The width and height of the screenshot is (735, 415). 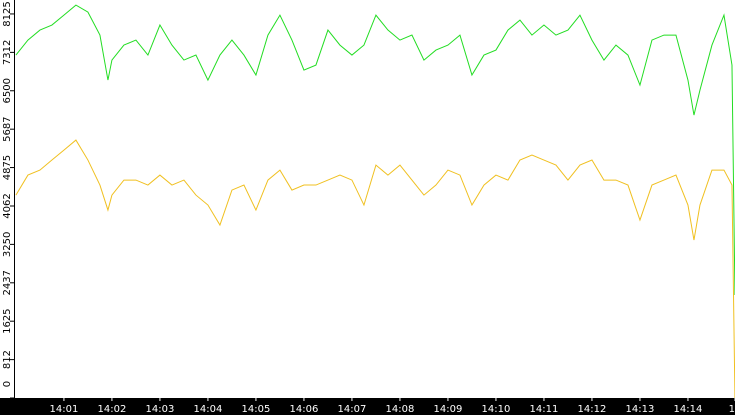 I want to click on y-tick-label: 6500, so click(x=7, y=90).